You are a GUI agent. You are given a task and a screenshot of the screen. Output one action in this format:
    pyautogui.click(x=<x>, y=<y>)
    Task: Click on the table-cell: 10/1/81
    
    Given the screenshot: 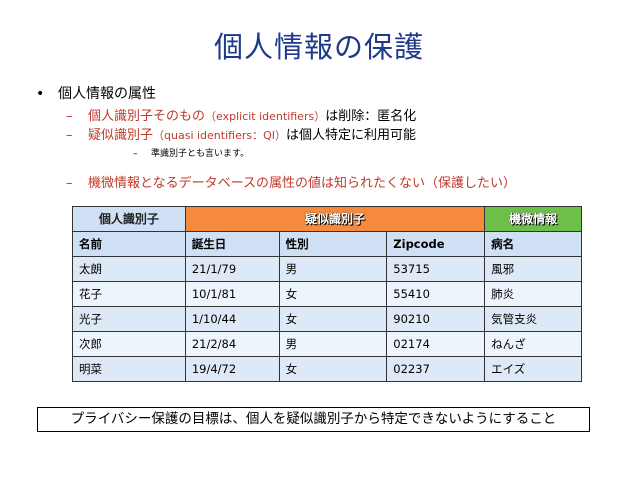 What is the action you would take?
    pyautogui.click(x=232, y=294)
    